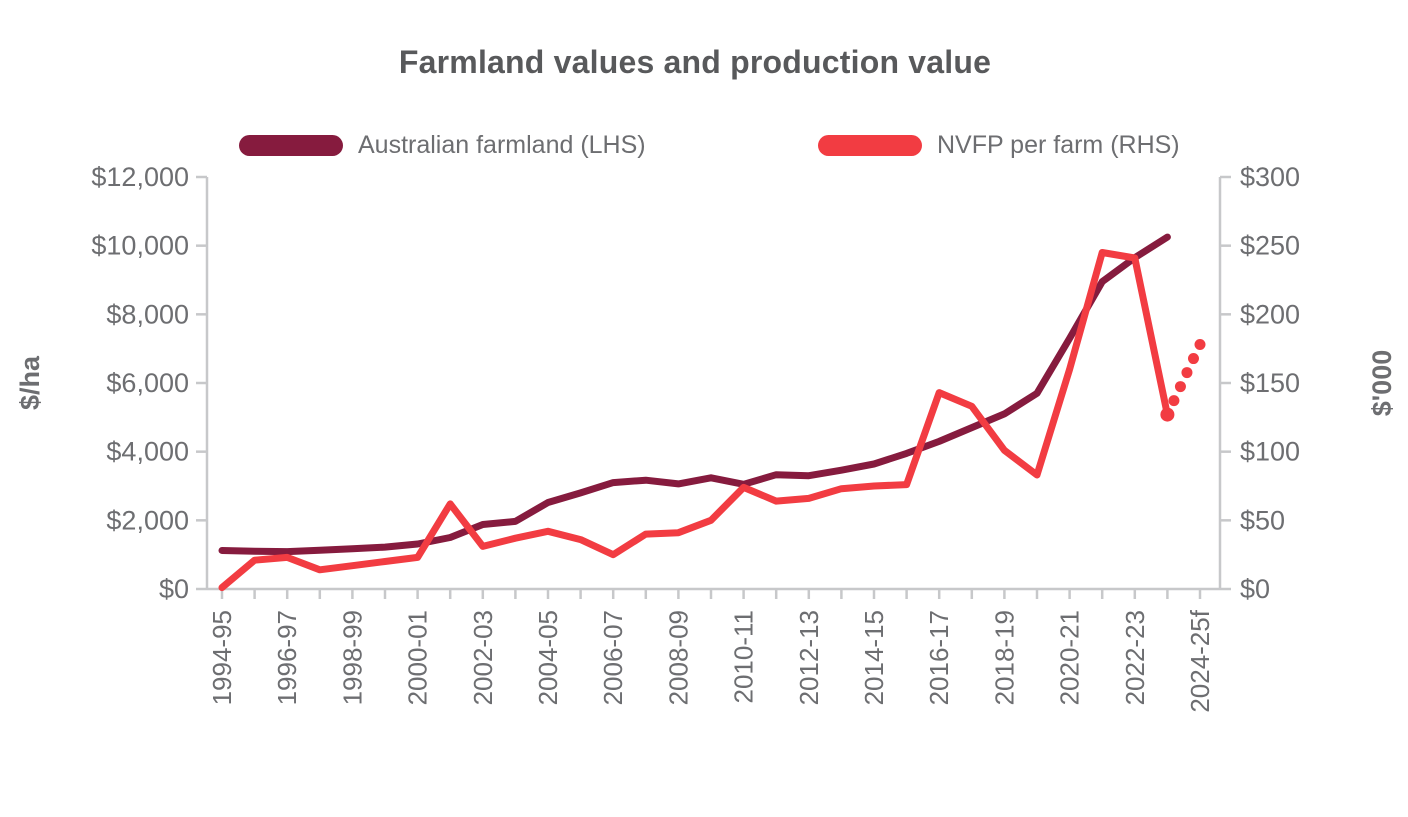  I want to click on x-tick-label: 2020-21, so click(1070, 657).